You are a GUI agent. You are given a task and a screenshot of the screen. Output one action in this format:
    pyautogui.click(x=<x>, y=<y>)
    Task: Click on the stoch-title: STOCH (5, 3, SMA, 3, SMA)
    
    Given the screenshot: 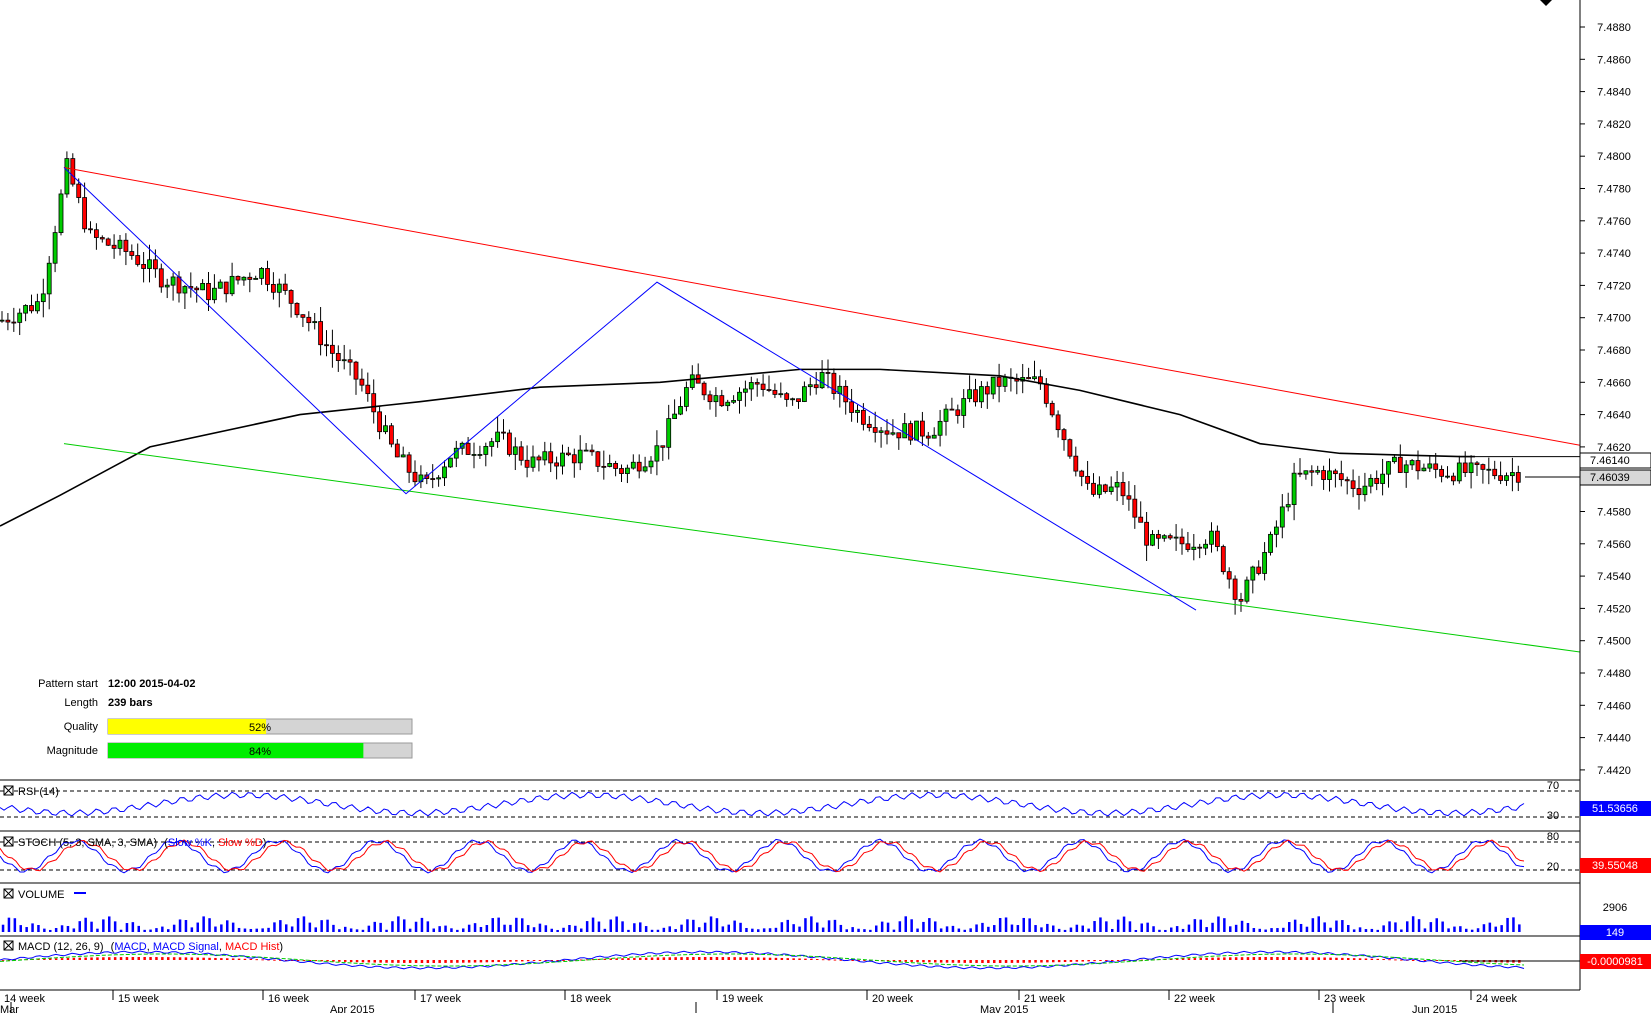 What is the action you would take?
    pyautogui.click(x=87, y=843)
    